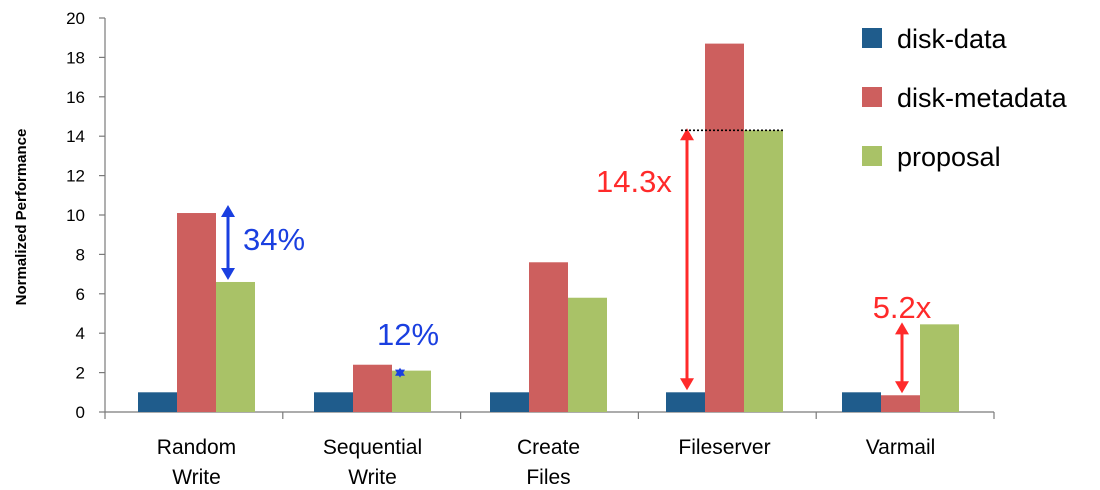  Describe the element at coordinates (75, 136) in the screenshot. I see `y-tick-label: 14` at that location.